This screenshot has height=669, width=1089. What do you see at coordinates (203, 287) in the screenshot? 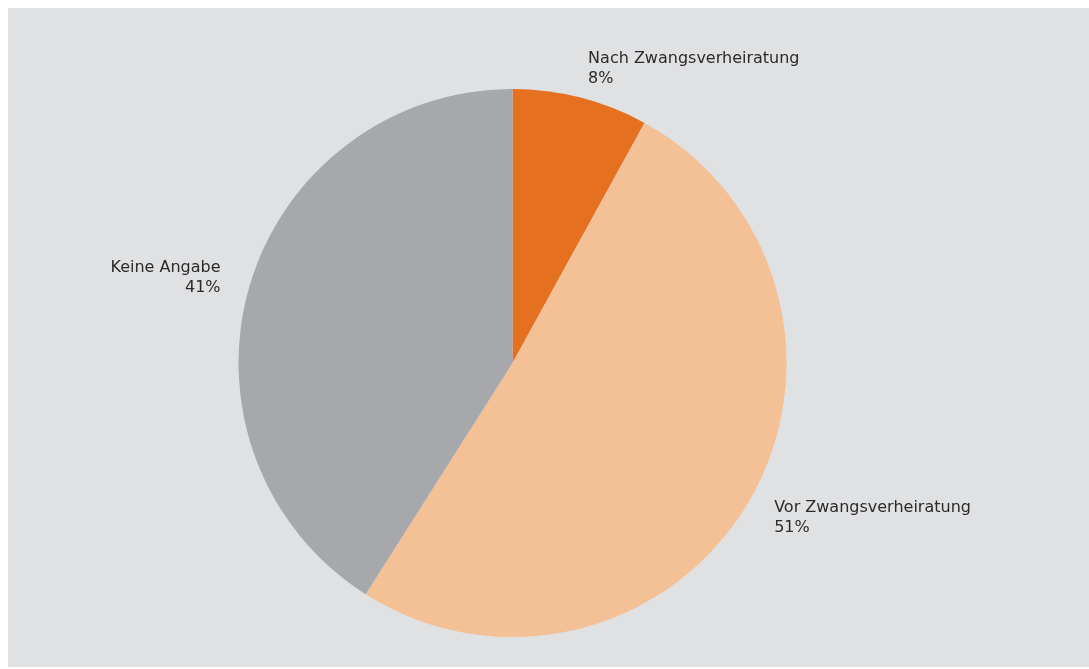
I see `data-label: 41%` at bounding box center [203, 287].